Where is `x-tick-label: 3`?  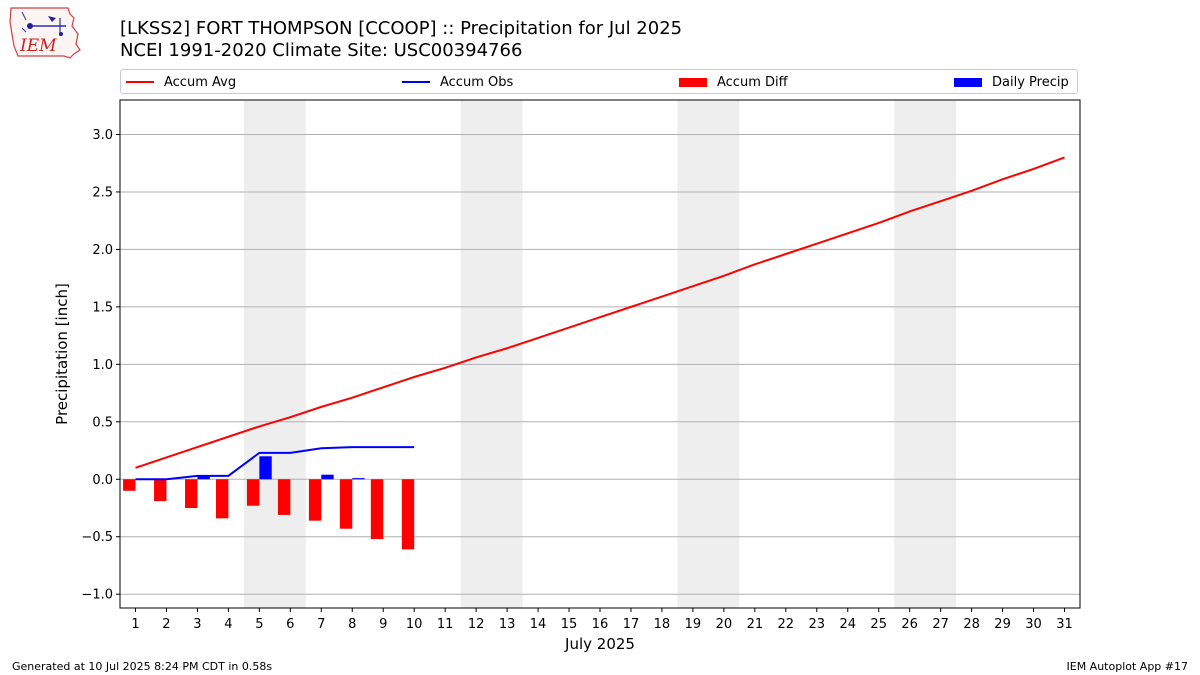 x-tick-label: 3 is located at coordinates (197, 624).